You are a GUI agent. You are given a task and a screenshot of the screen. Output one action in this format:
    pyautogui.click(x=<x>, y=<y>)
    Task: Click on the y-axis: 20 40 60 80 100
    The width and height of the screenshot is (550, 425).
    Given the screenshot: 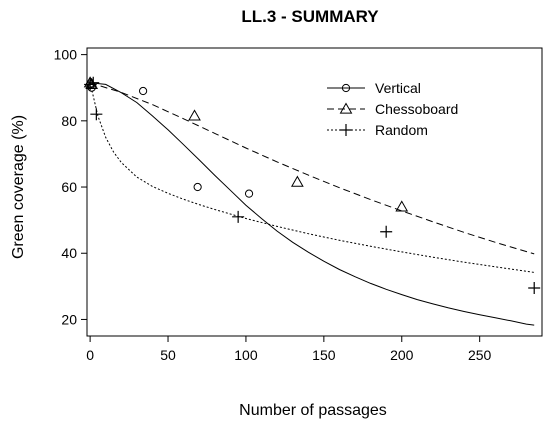 What is the action you would take?
    pyautogui.click(x=71, y=187)
    